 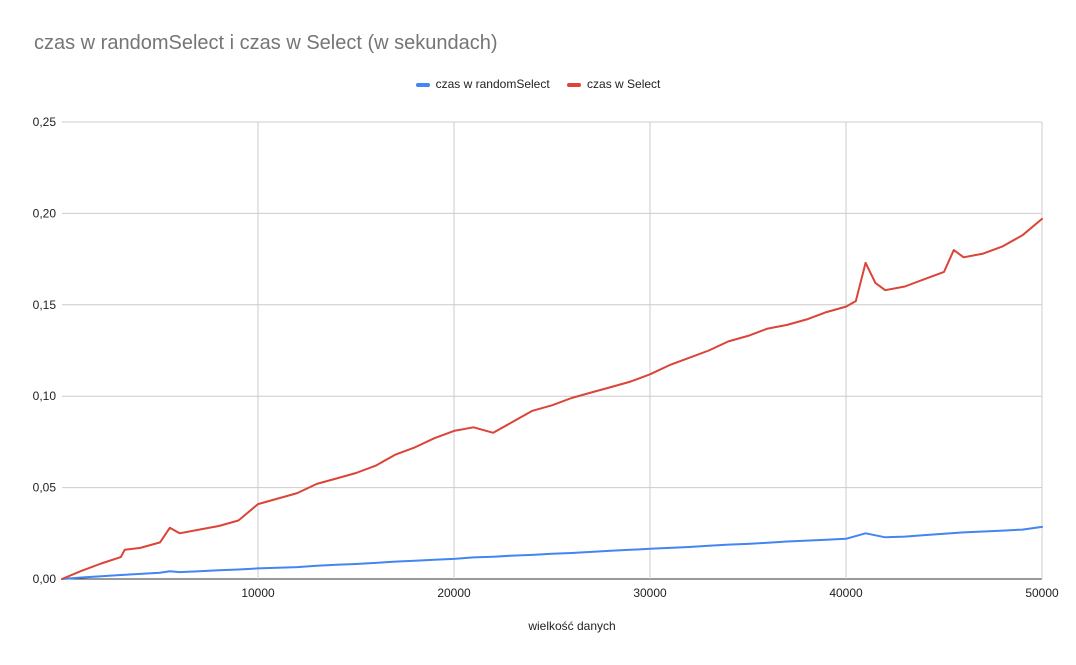 I want to click on legend: czas w randomSelect czas w Select, so click(x=538, y=84).